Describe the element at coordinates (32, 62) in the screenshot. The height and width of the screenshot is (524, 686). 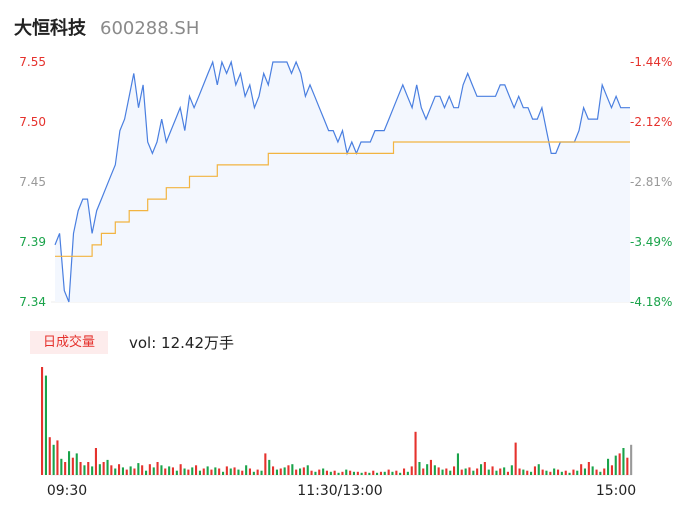
I see `y-tick-left: 7.55` at that location.